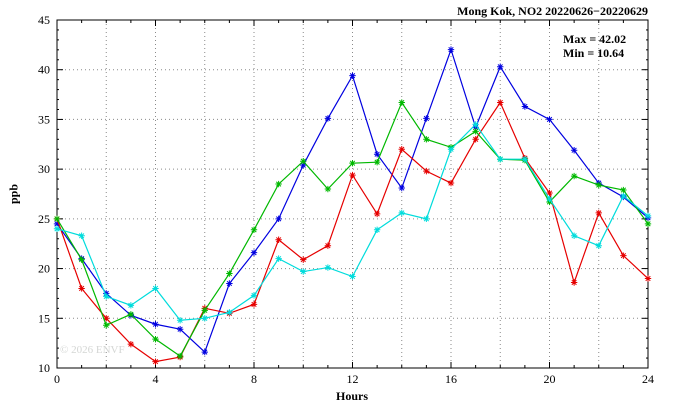  I want to click on max-annotation: Max = 42.02, so click(595, 39).